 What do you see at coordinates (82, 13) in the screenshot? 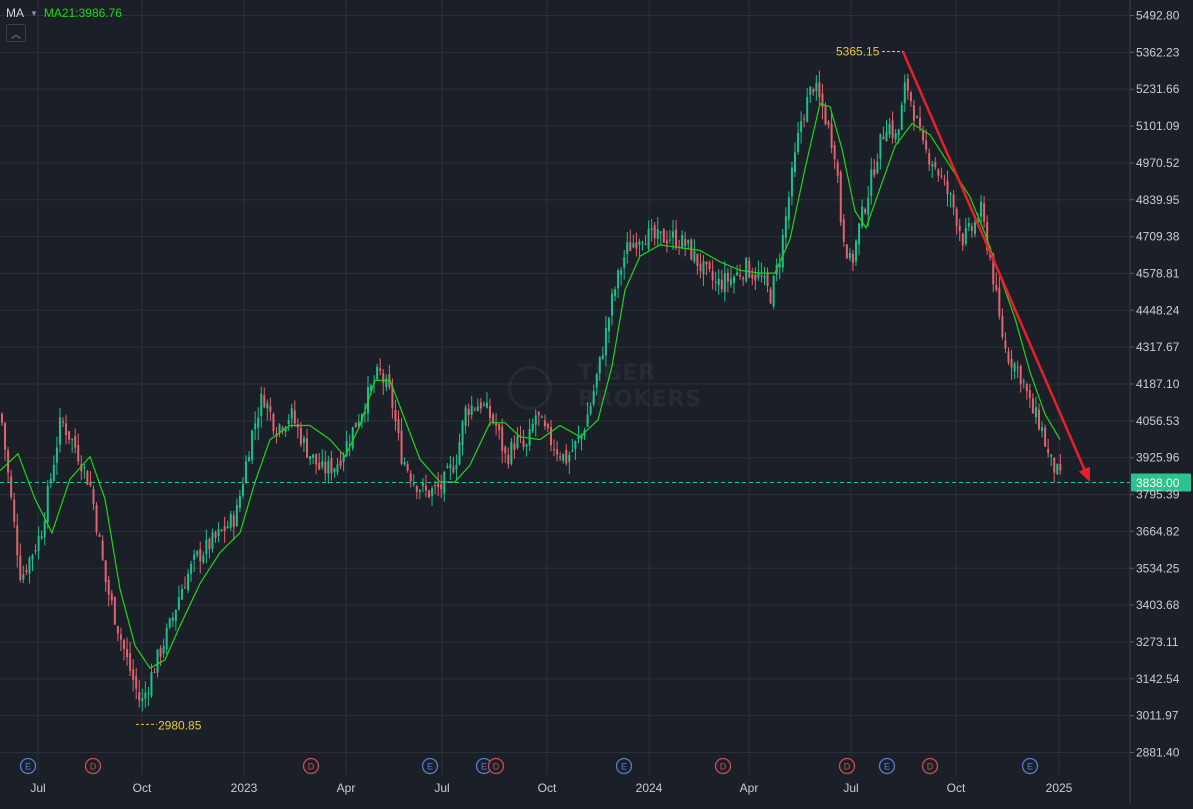
I see `ma-value: MA21:3986.76` at bounding box center [82, 13].